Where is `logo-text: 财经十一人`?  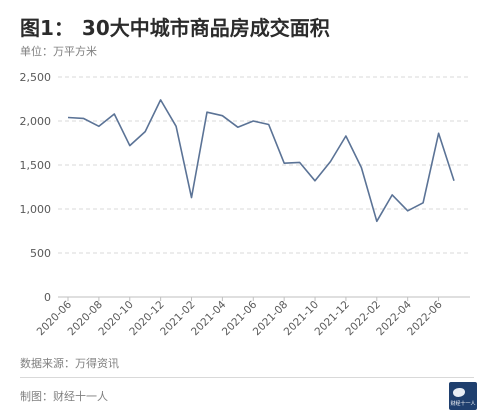 logo-text: 财经十一人 is located at coordinates (463, 404).